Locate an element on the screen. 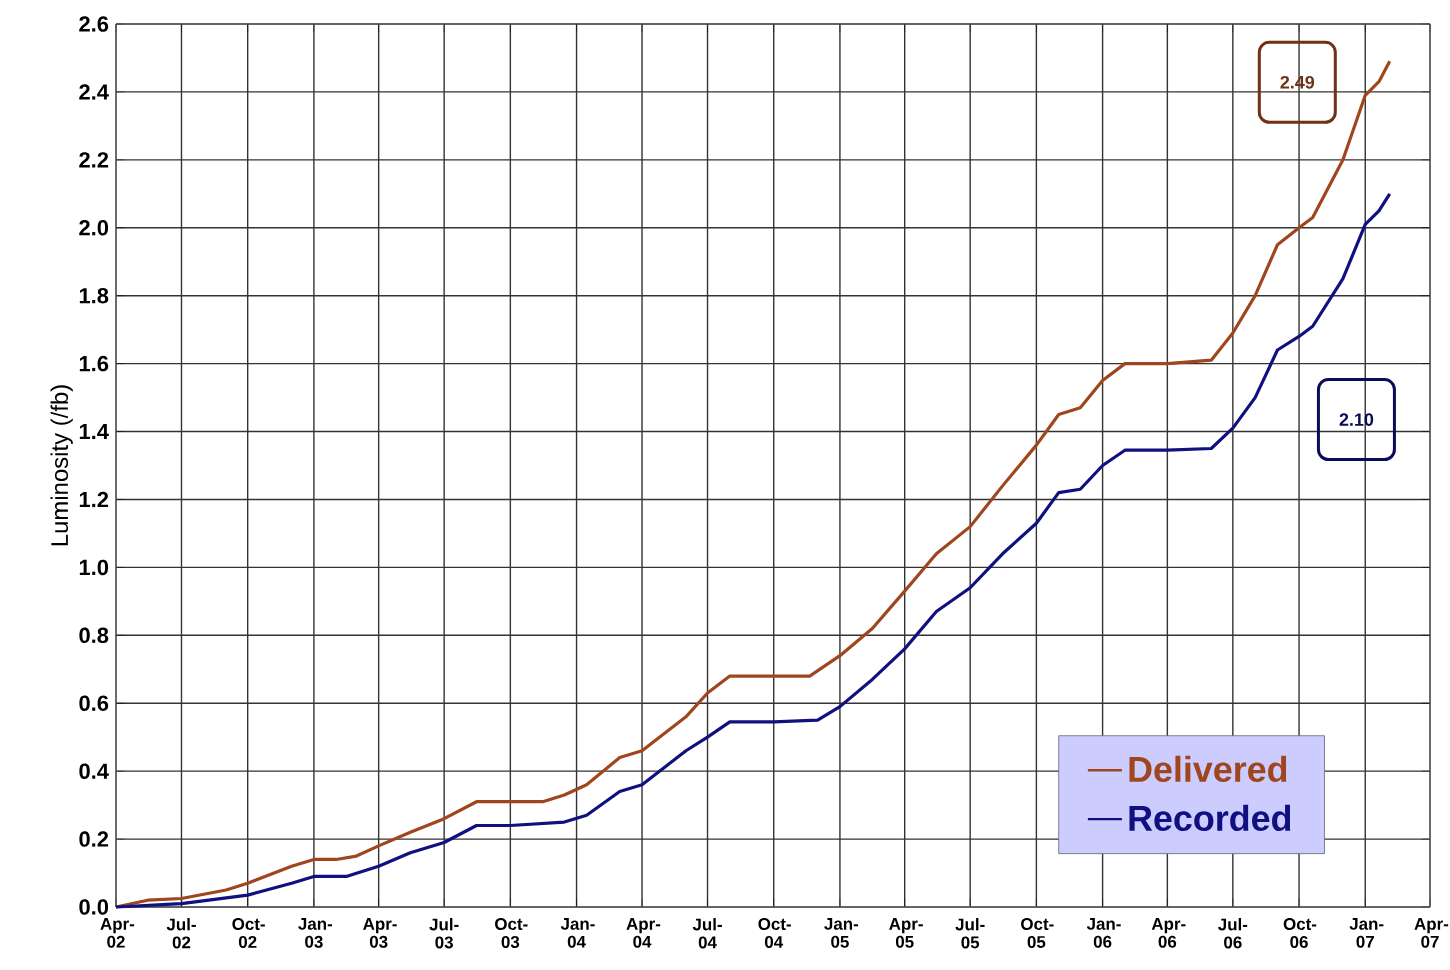  x-tick-label: Apr-05 is located at coordinates (906, 933).